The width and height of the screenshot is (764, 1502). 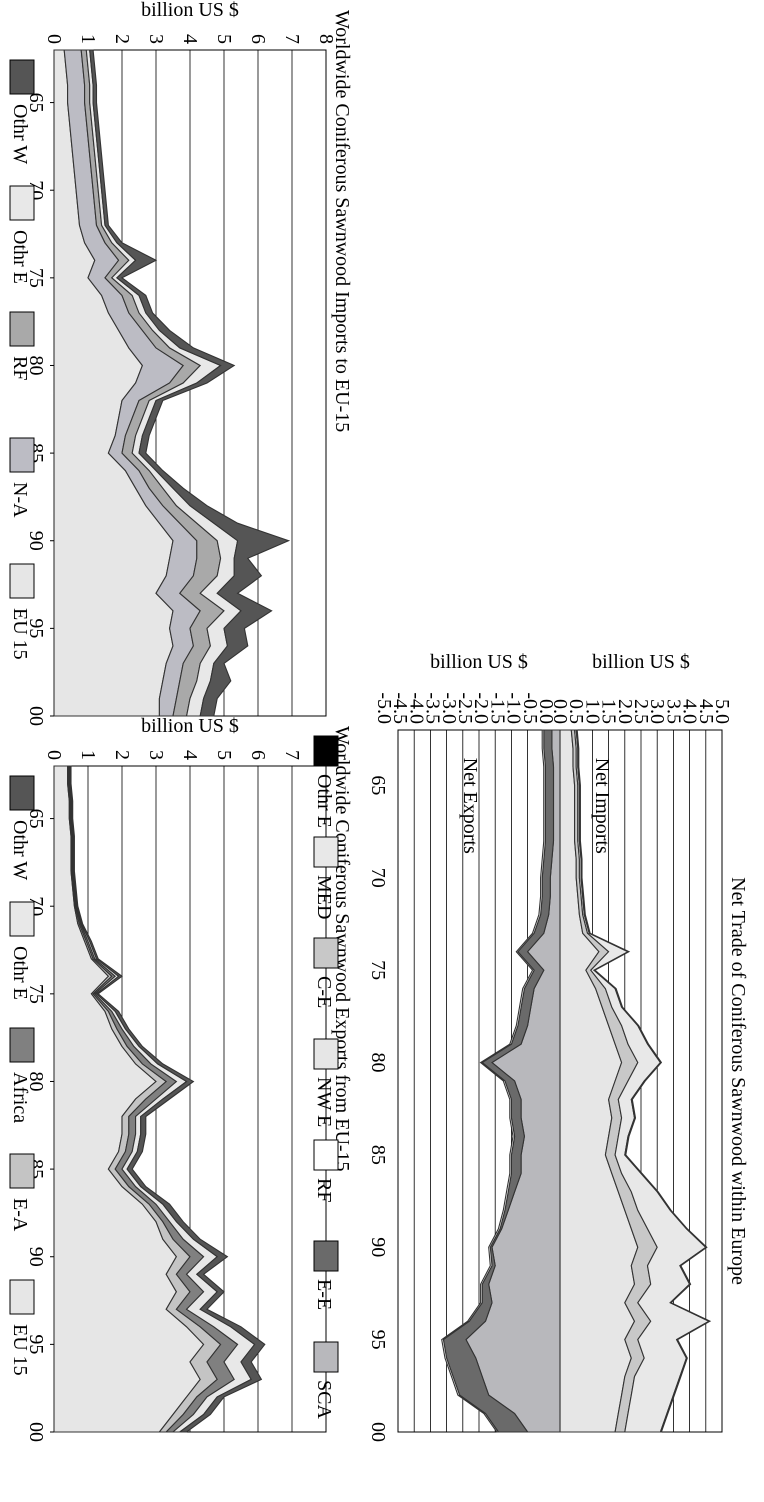 I want to click on exports-y-tick-label: 7, so click(x=292, y=755).